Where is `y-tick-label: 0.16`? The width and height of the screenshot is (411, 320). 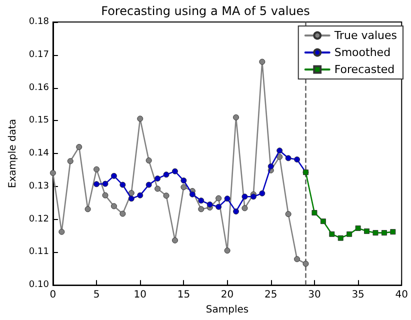 y-tick-label: 0.16 is located at coordinates (39, 87).